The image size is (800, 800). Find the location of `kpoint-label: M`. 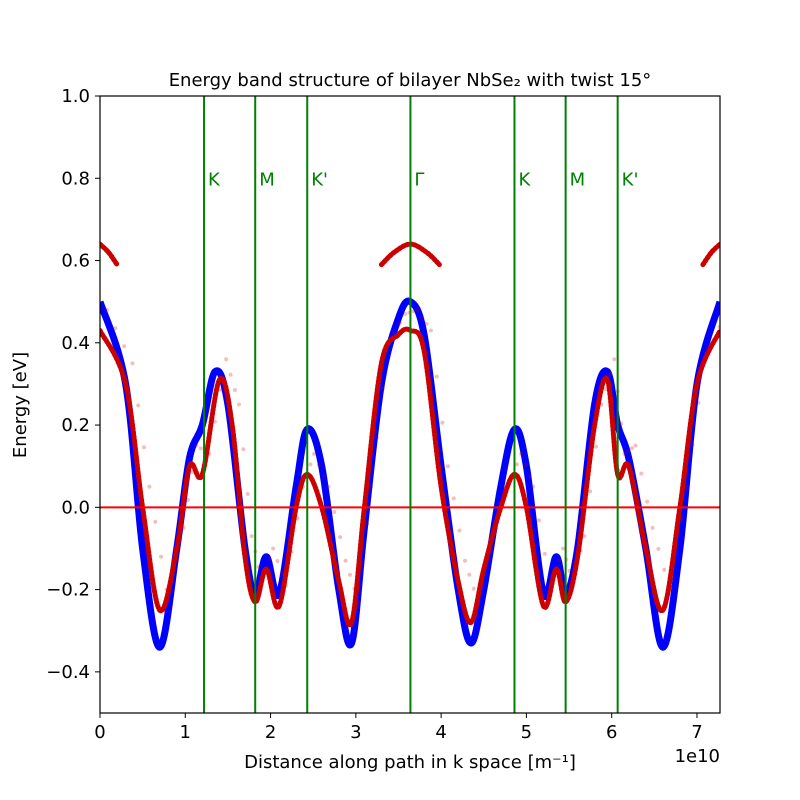

kpoint-label: M is located at coordinates (267, 179).